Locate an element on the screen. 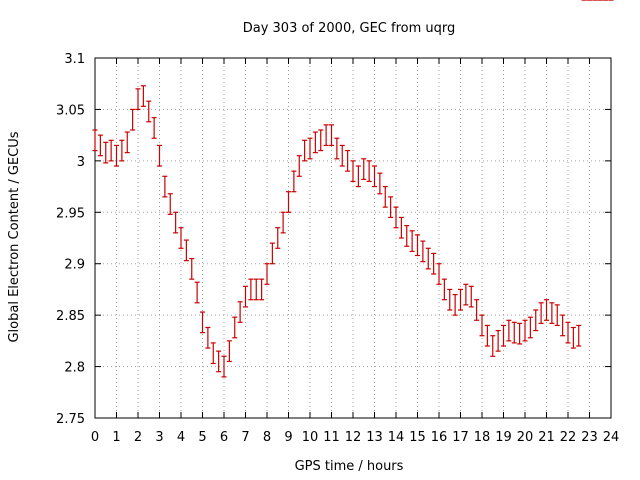  x-tick-label: 23 is located at coordinates (589, 437).